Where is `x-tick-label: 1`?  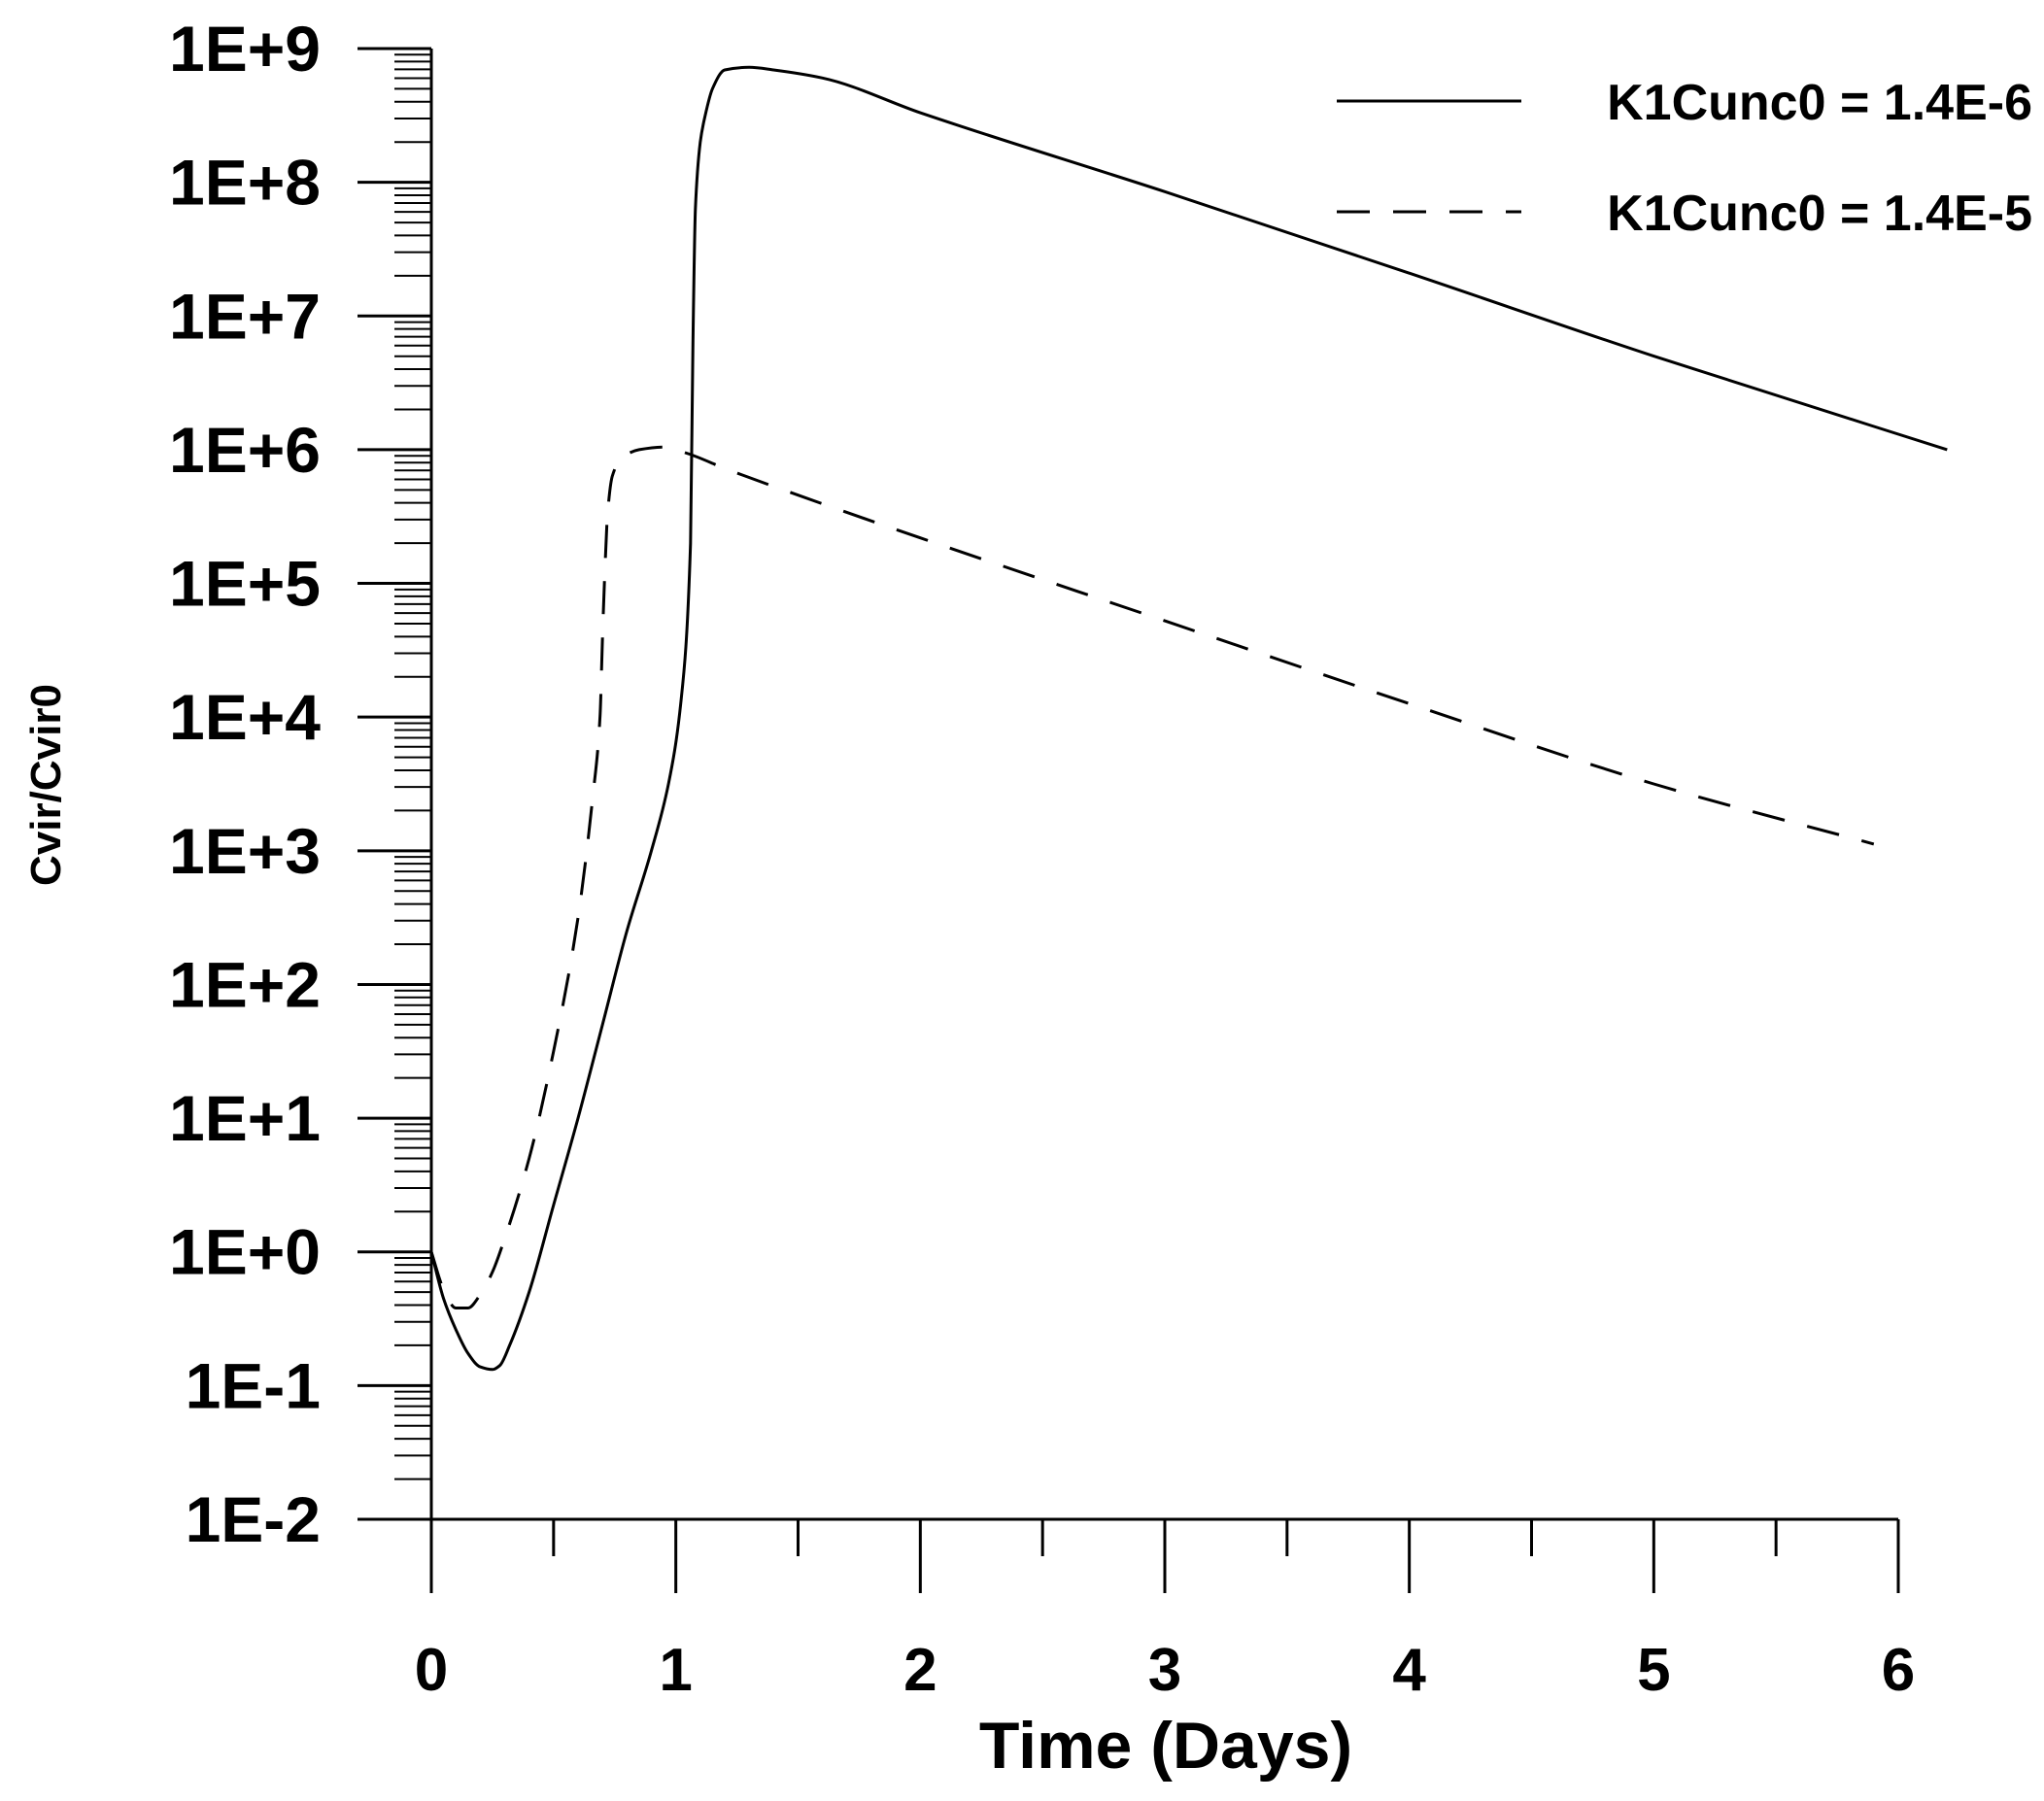 x-tick-label: 1 is located at coordinates (675, 1670).